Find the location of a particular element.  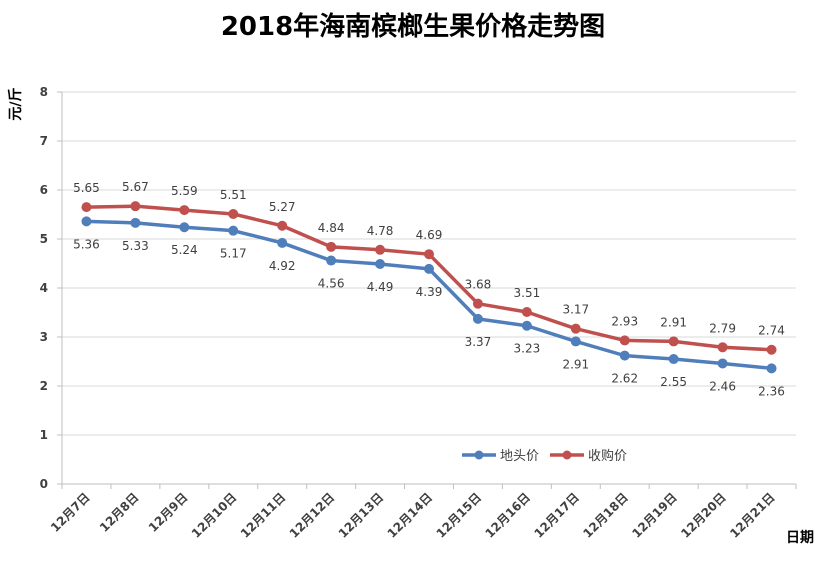

data-label: 4.69 is located at coordinates (429, 235).